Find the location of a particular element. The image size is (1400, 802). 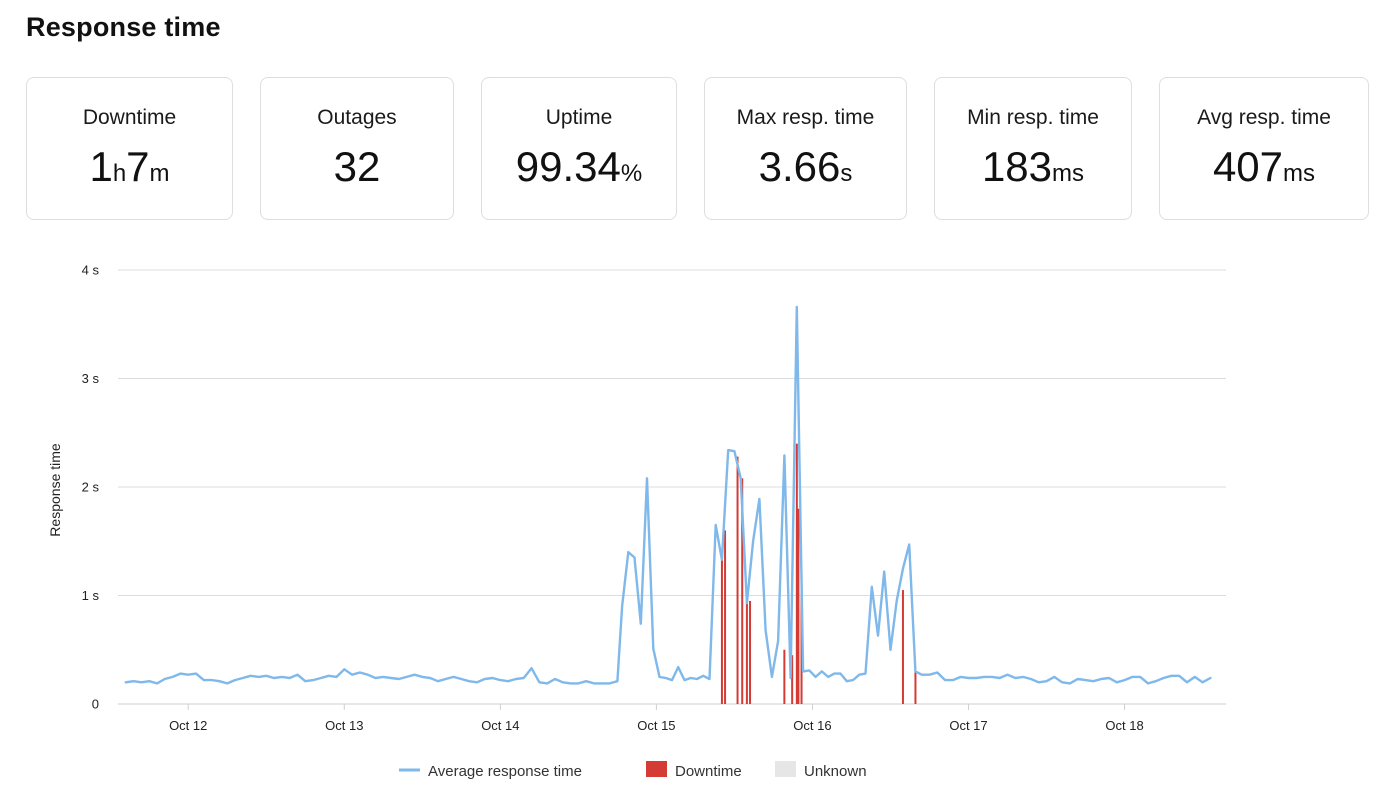

downtime-card: Downtime 1h7m is located at coordinates (129, 148).